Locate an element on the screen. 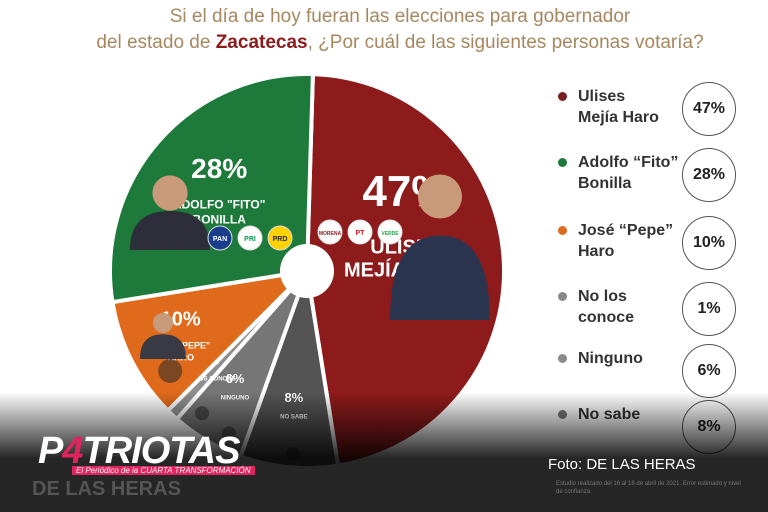  slice-pct-label-2: 6% is located at coordinates (235, 378).